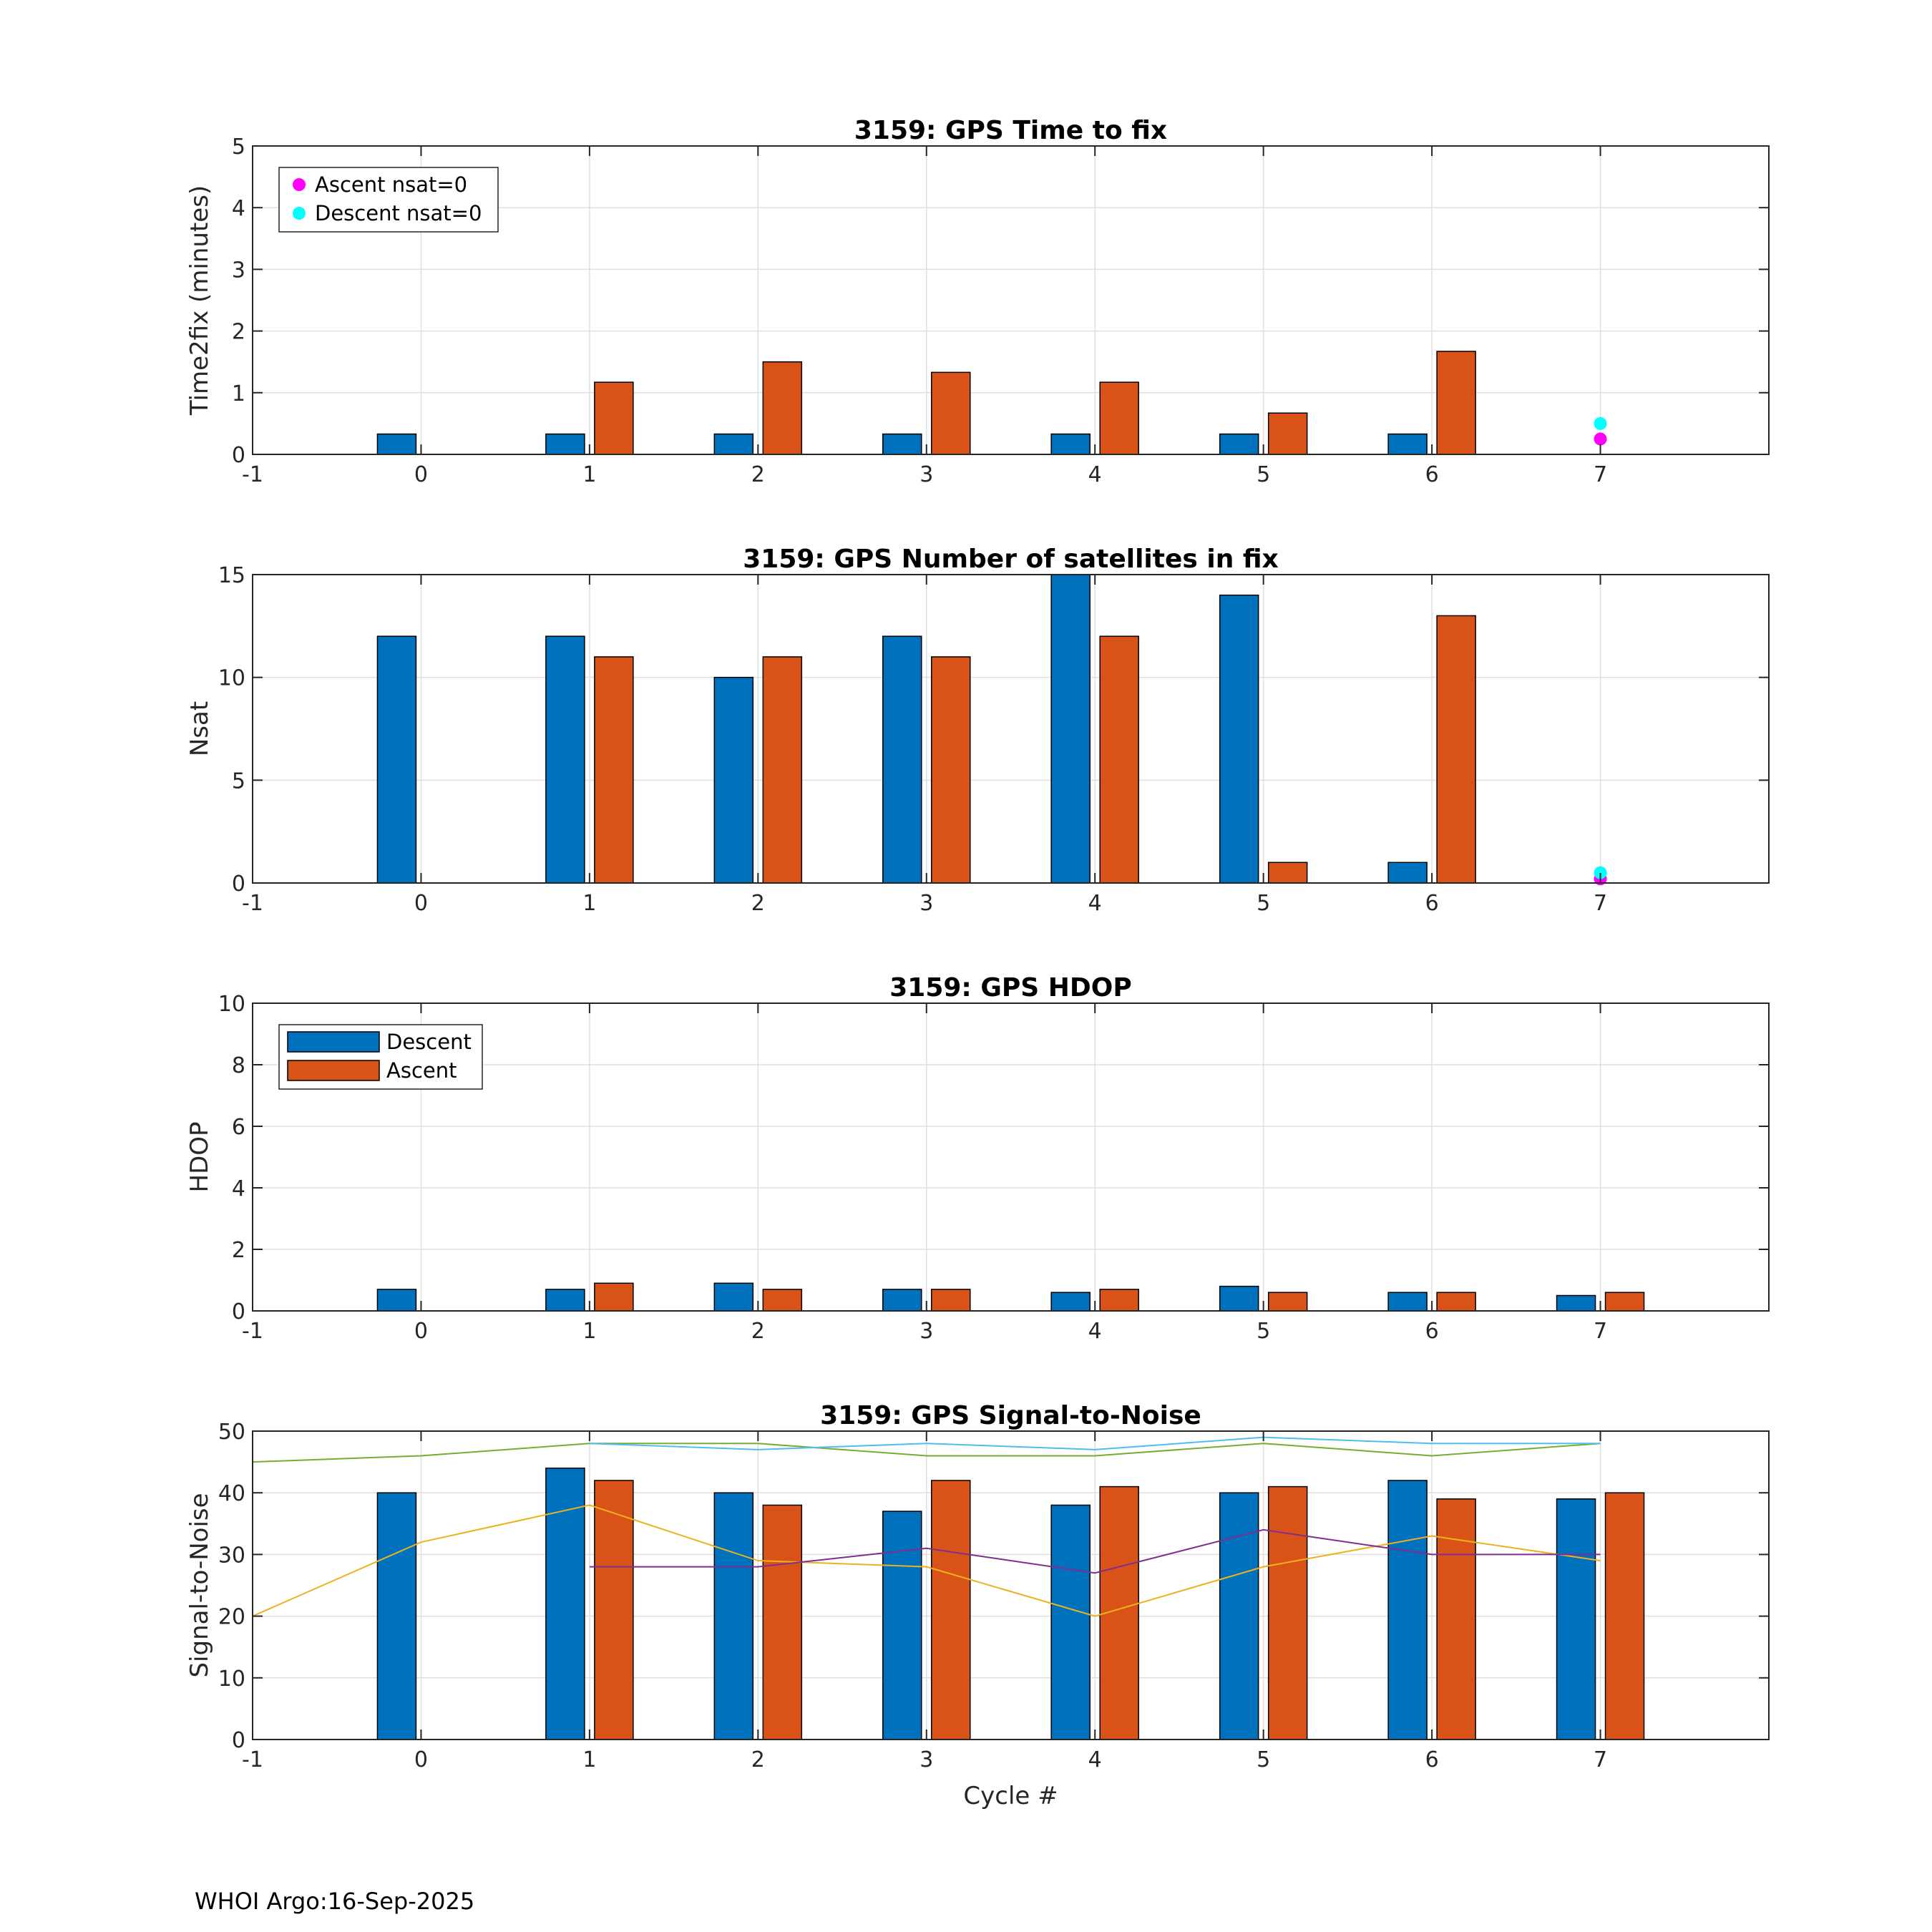 This screenshot has height=1932, width=1932. What do you see at coordinates (1011, 559) in the screenshot?
I see `chart-title: 3159: GPS Number of satellites in fix` at bounding box center [1011, 559].